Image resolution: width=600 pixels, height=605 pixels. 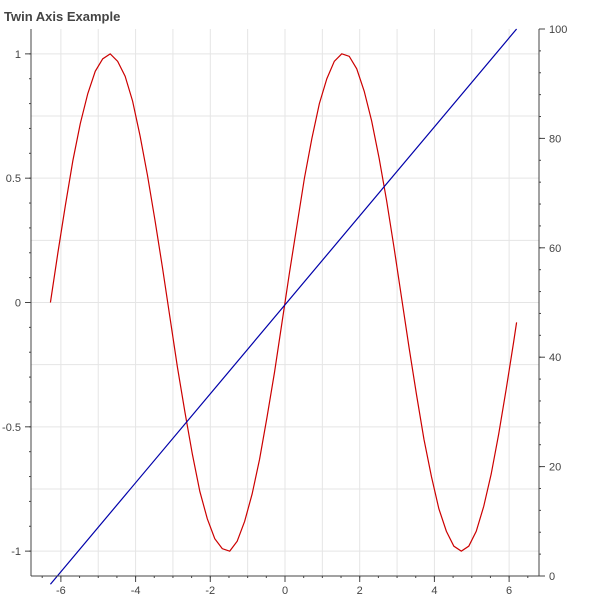 I want to click on x-tick-label: -6, so click(x=61, y=591).